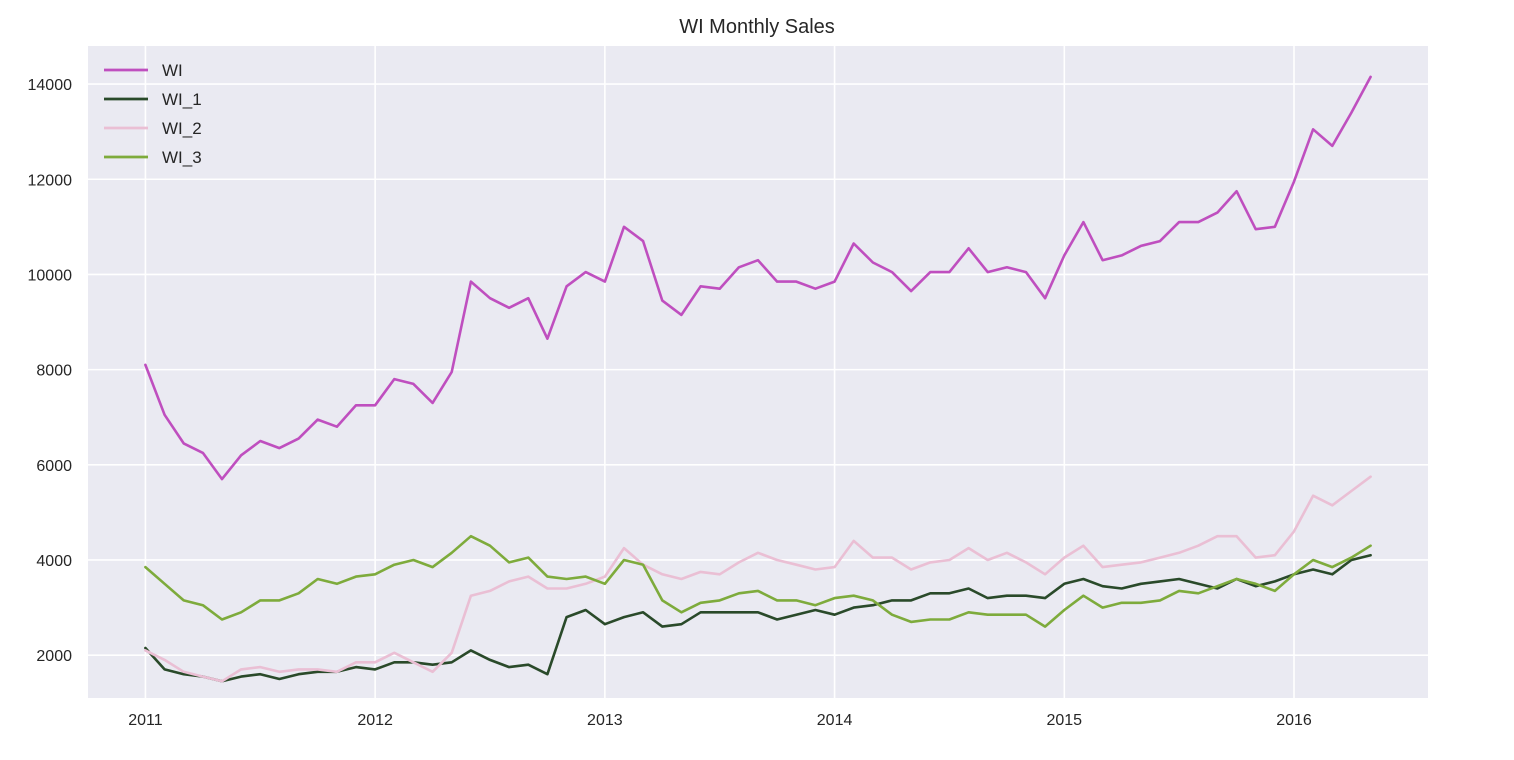 This screenshot has width=1514, height=760. I want to click on y-tick-label: 8000, so click(54, 371).